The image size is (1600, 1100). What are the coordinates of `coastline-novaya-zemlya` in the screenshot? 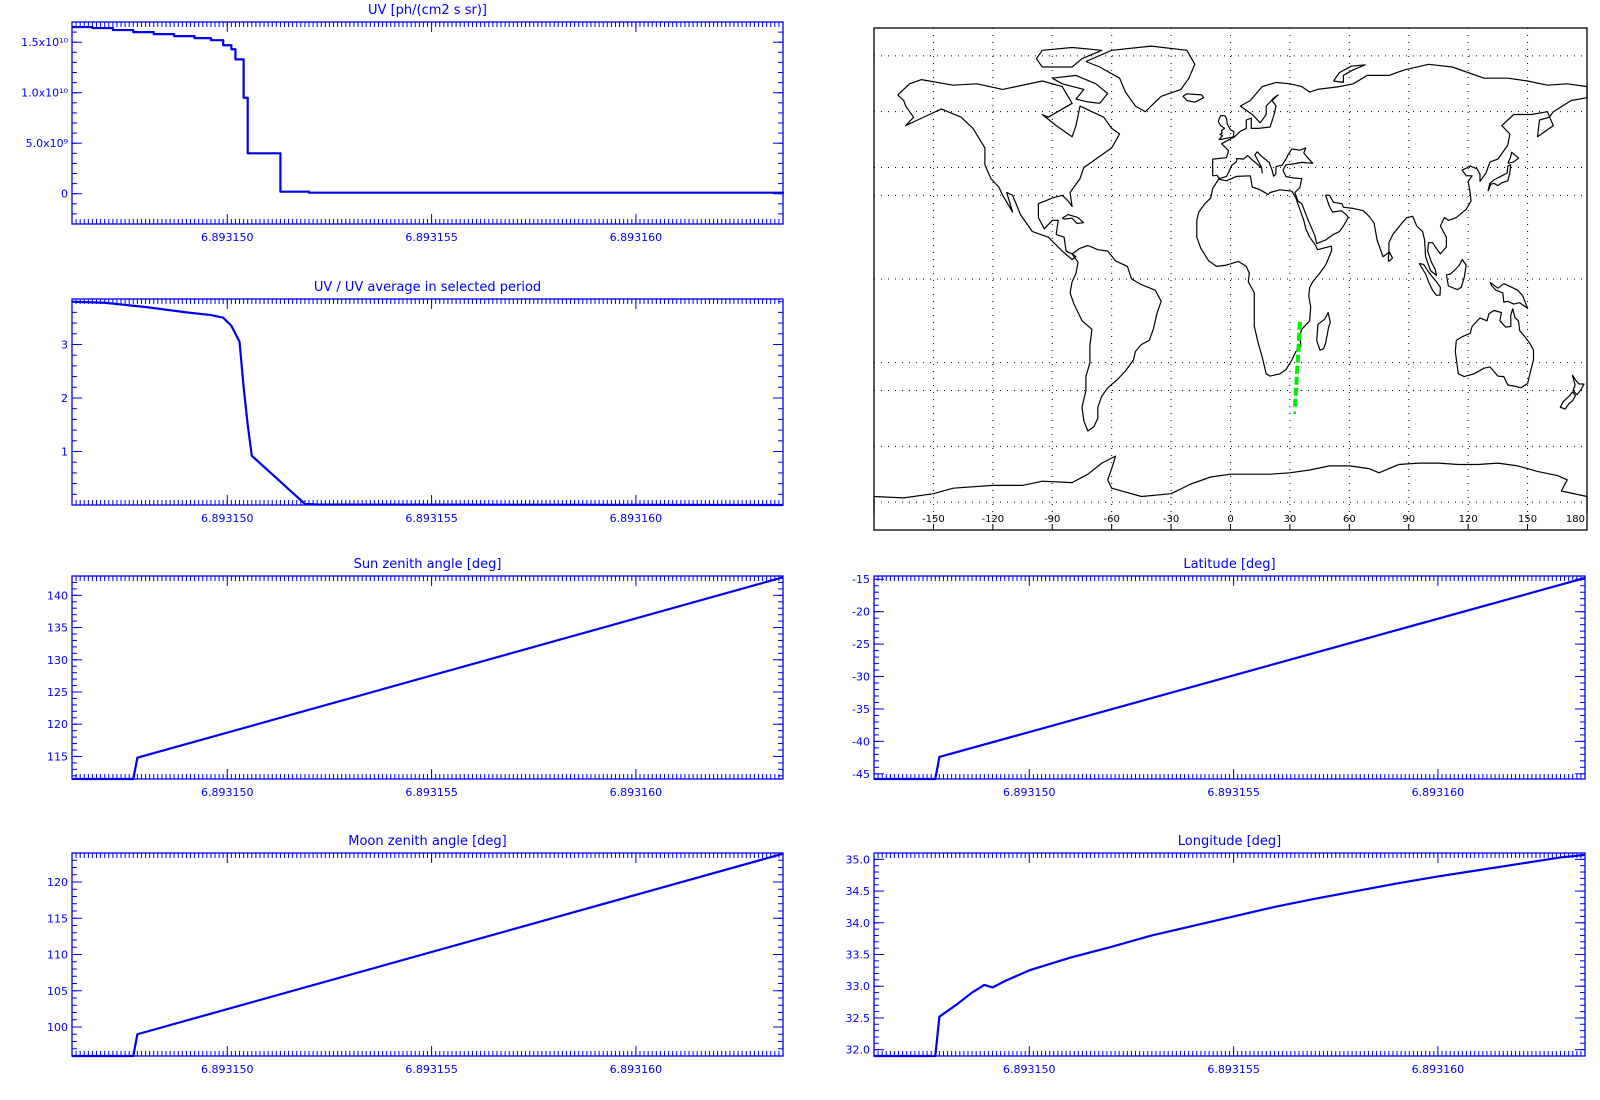 It's located at (1349, 74).